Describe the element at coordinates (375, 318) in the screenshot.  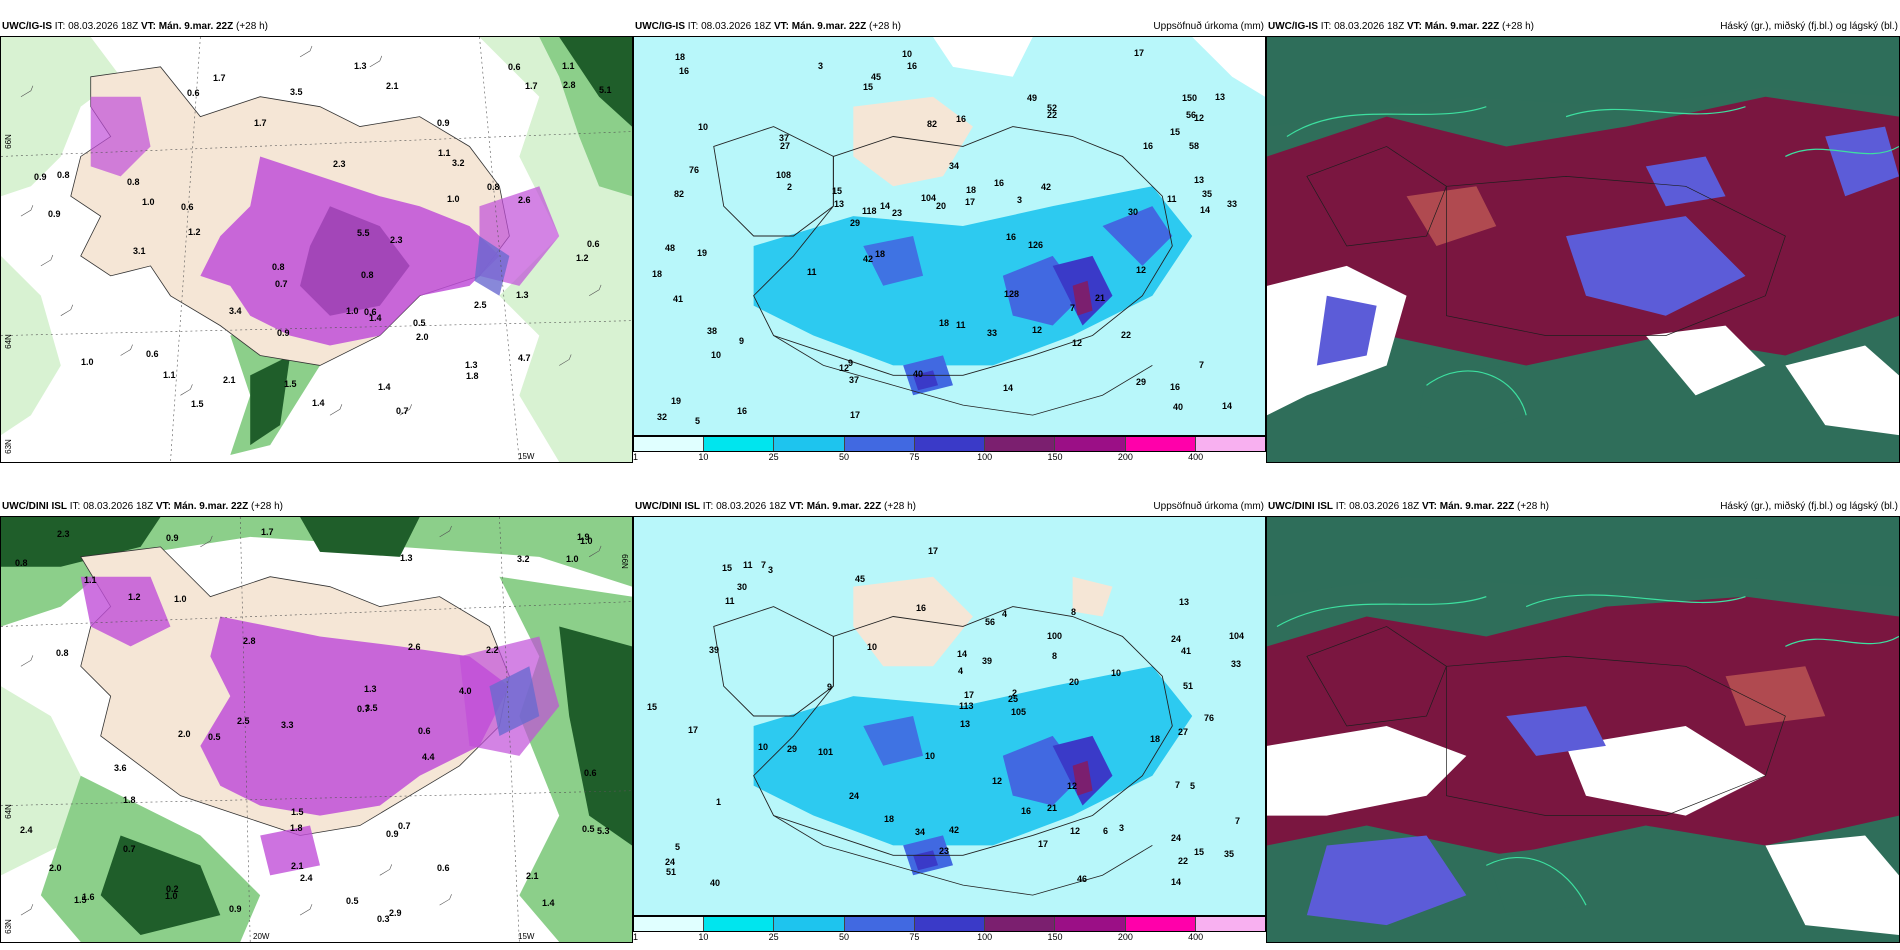
I see `snow-value-label: 1.4` at that location.